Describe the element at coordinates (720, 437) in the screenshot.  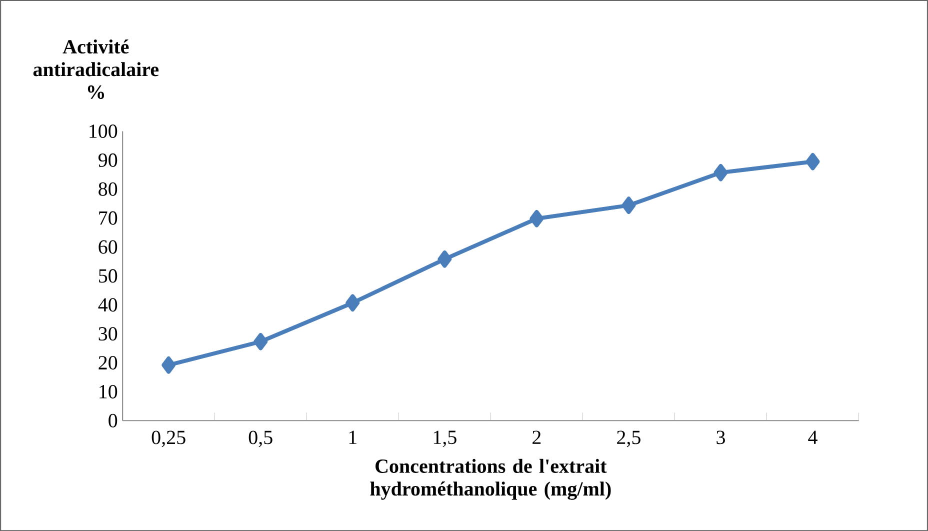
I see `x-tick-label: 3` at that location.